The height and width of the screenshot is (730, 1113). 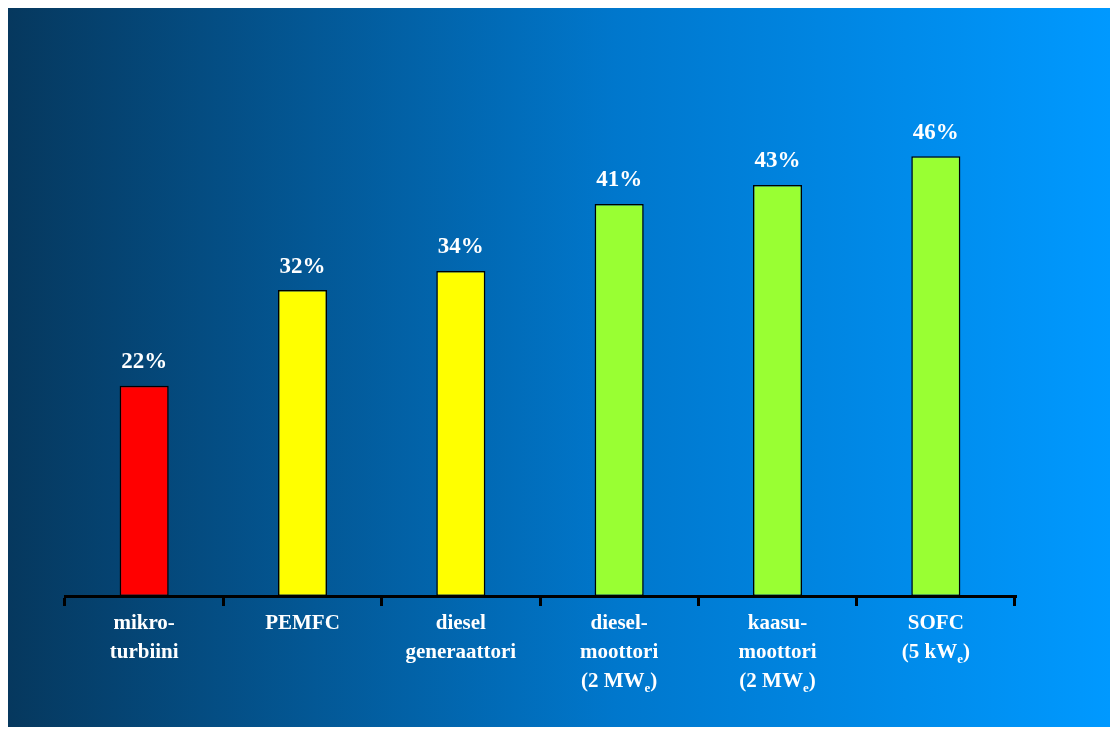 What do you see at coordinates (144, 361) in the screenshot?
I see `data-label: 22%` at bounding box center [144, 361].